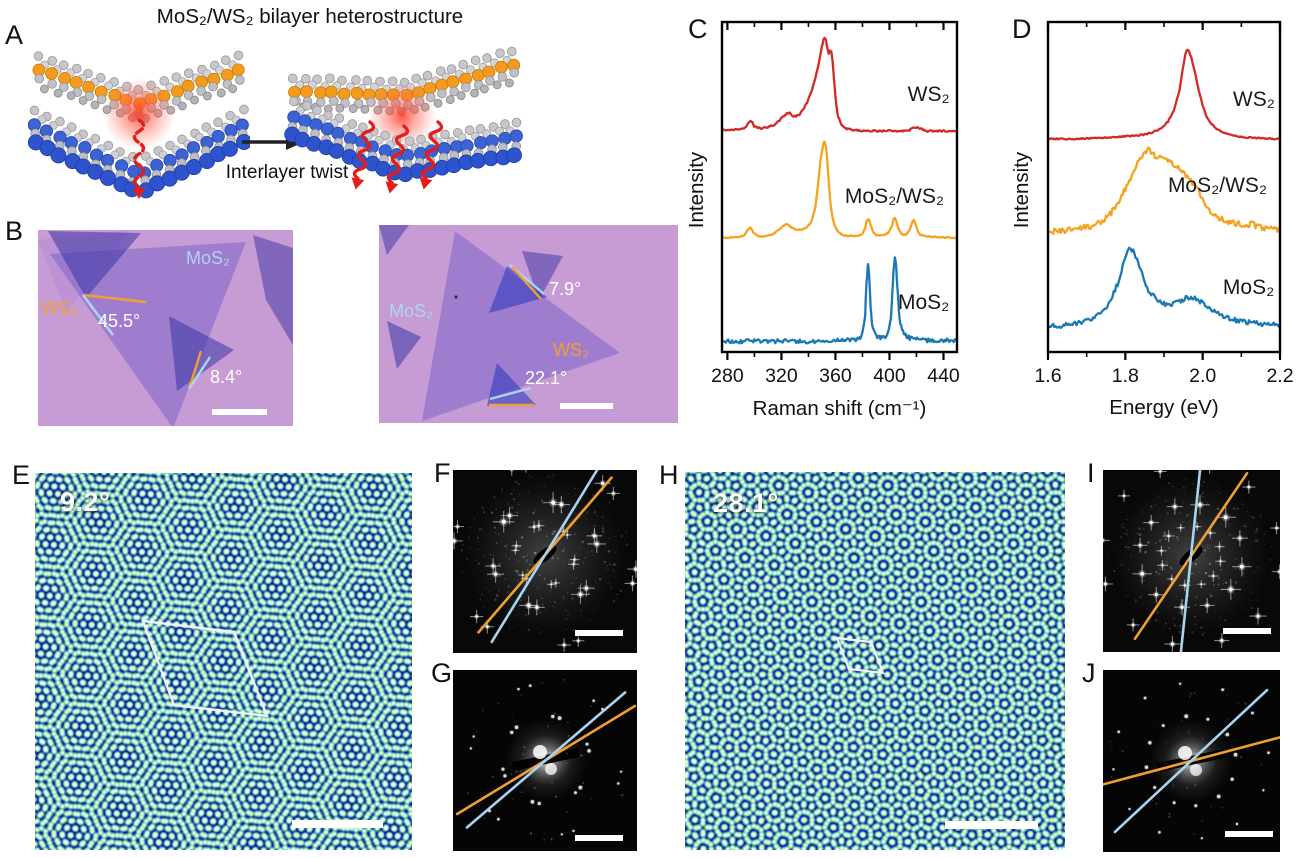 Image resolution: width=1298 pixels, height=858 pixels. Describe the element at coordinates (1091, 473) in the screenshot. I see `panel-label-i: I` at that location.